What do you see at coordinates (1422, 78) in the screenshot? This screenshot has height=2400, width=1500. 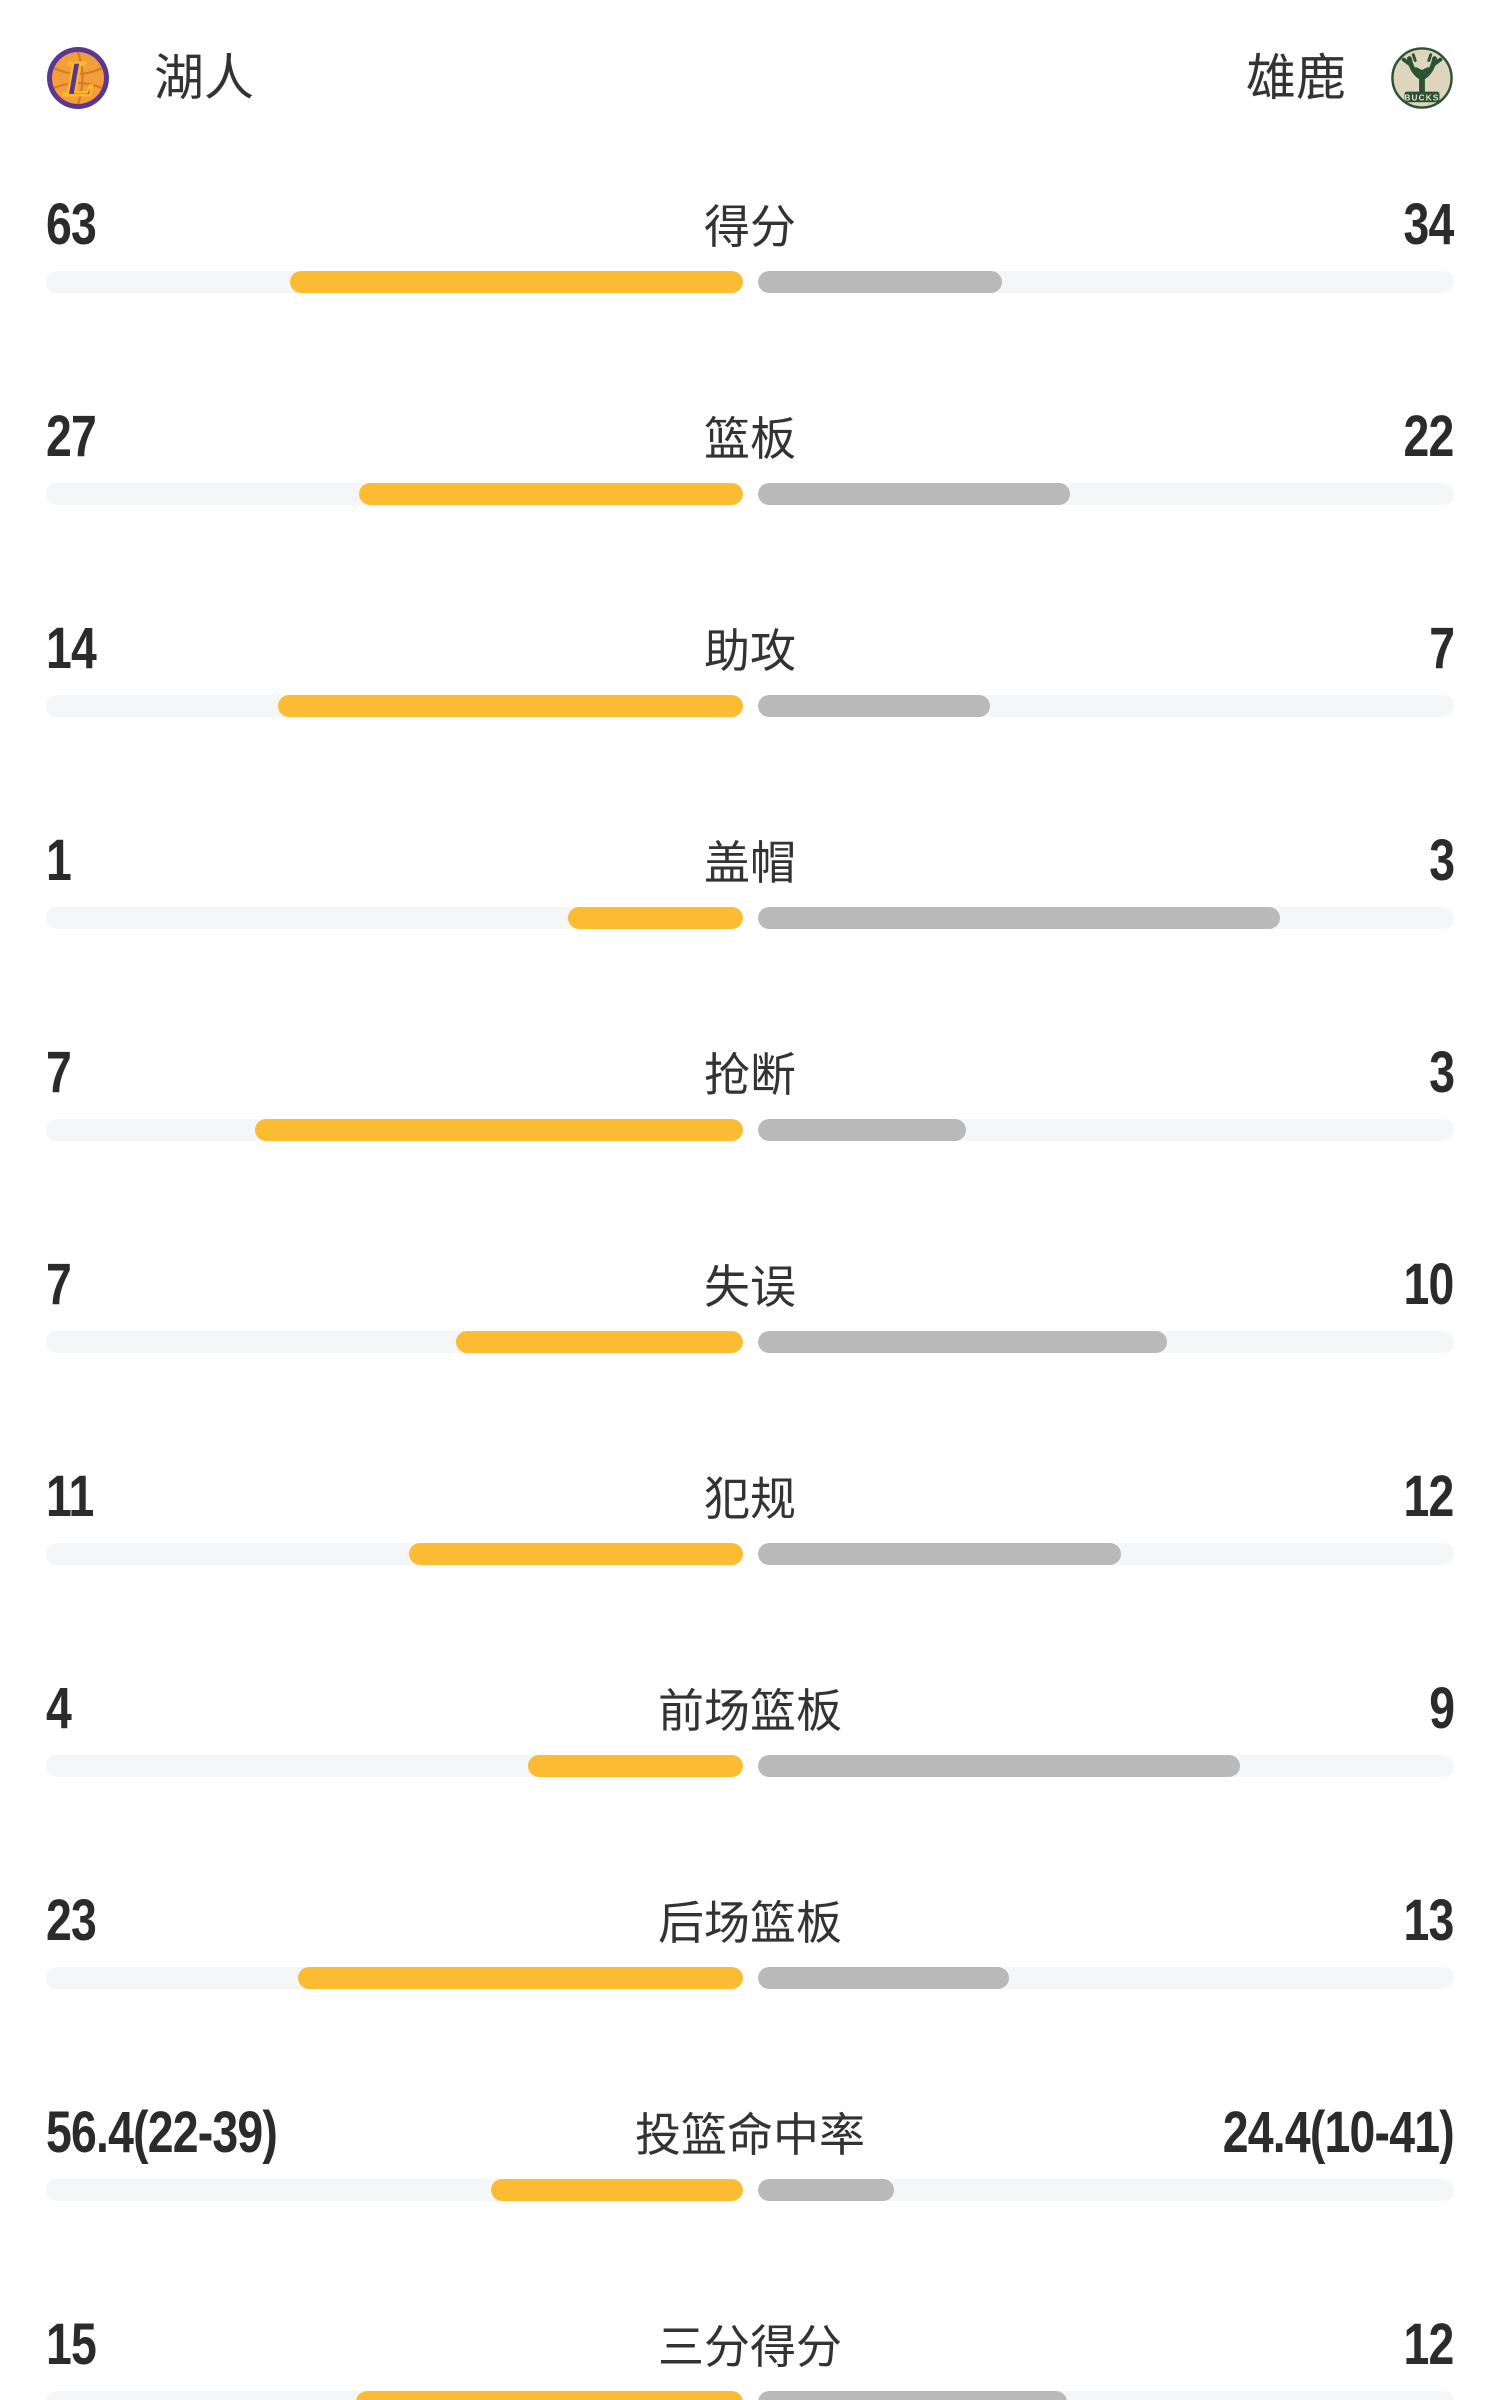 I see `bucks-logo-icon: BUCKS` at bounding box center [1422, 78].